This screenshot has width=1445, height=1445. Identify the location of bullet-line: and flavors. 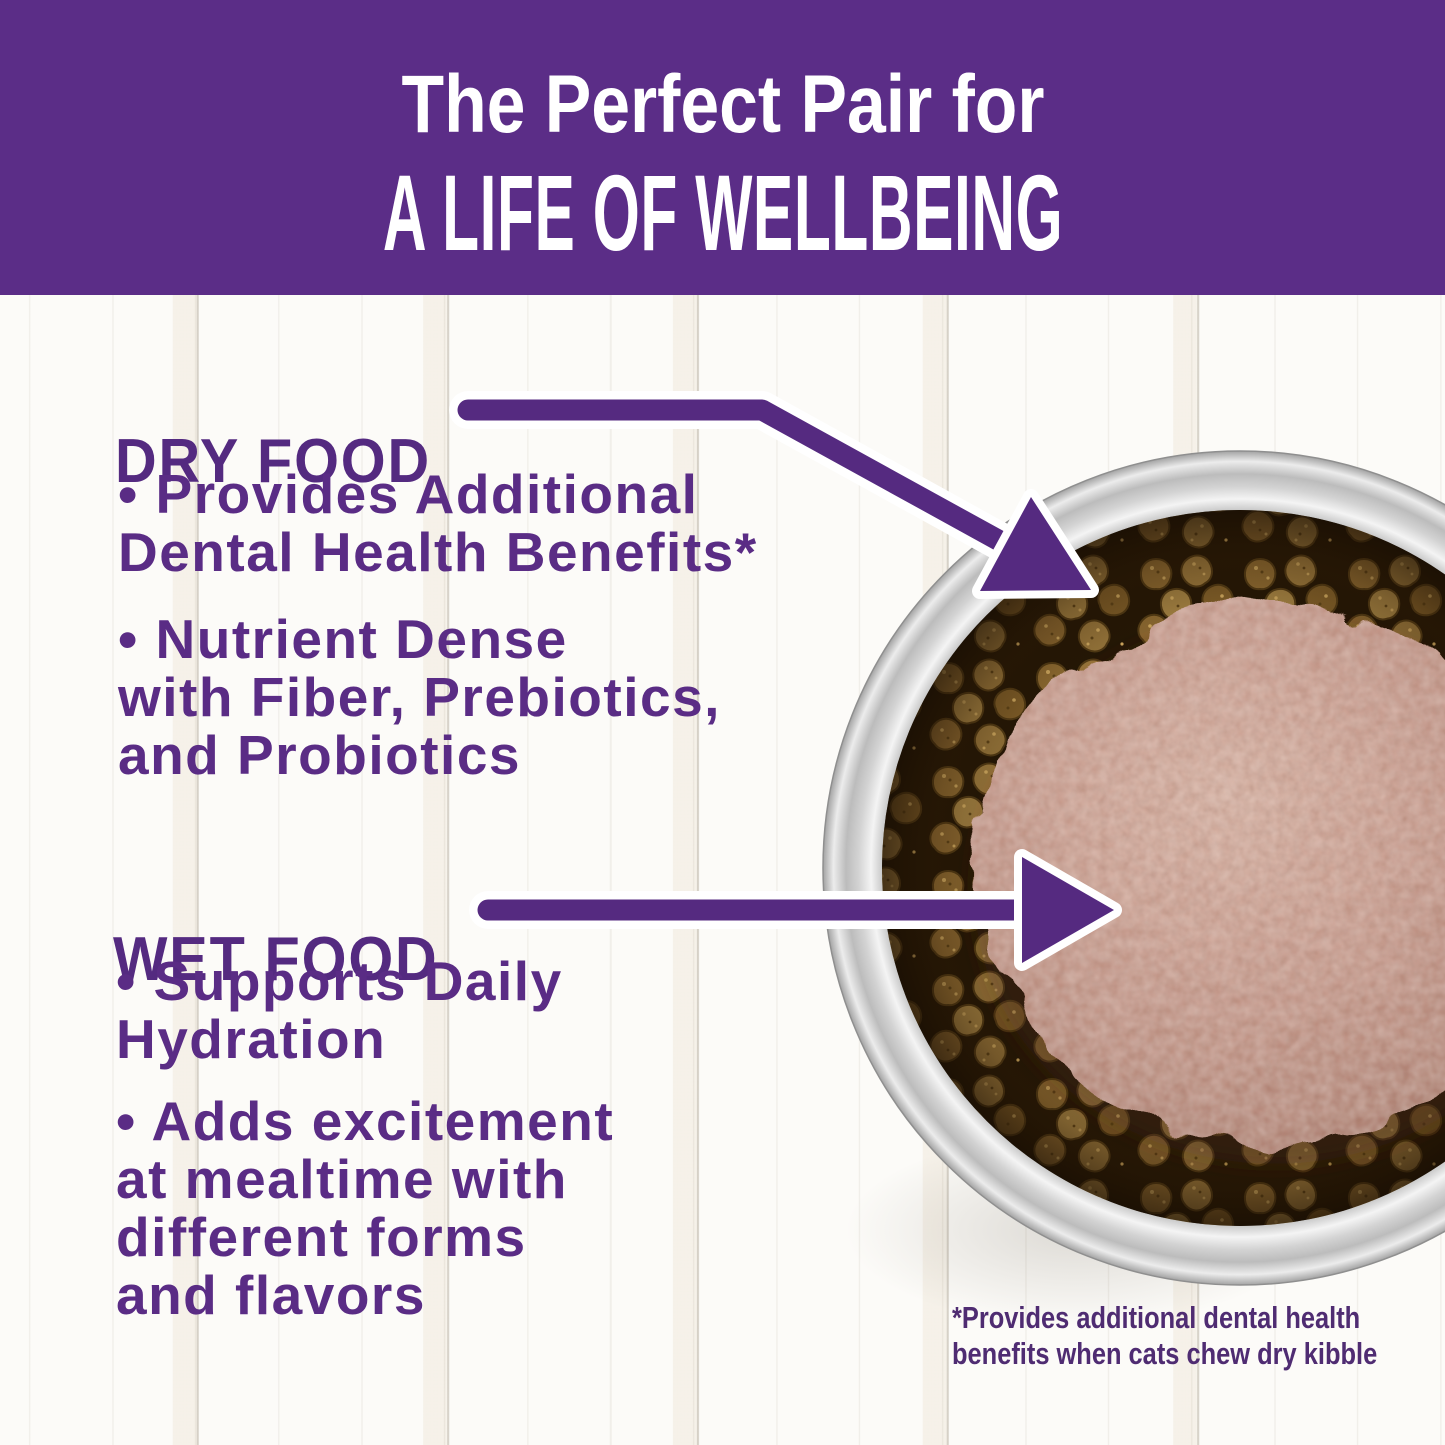
(271, 1295).